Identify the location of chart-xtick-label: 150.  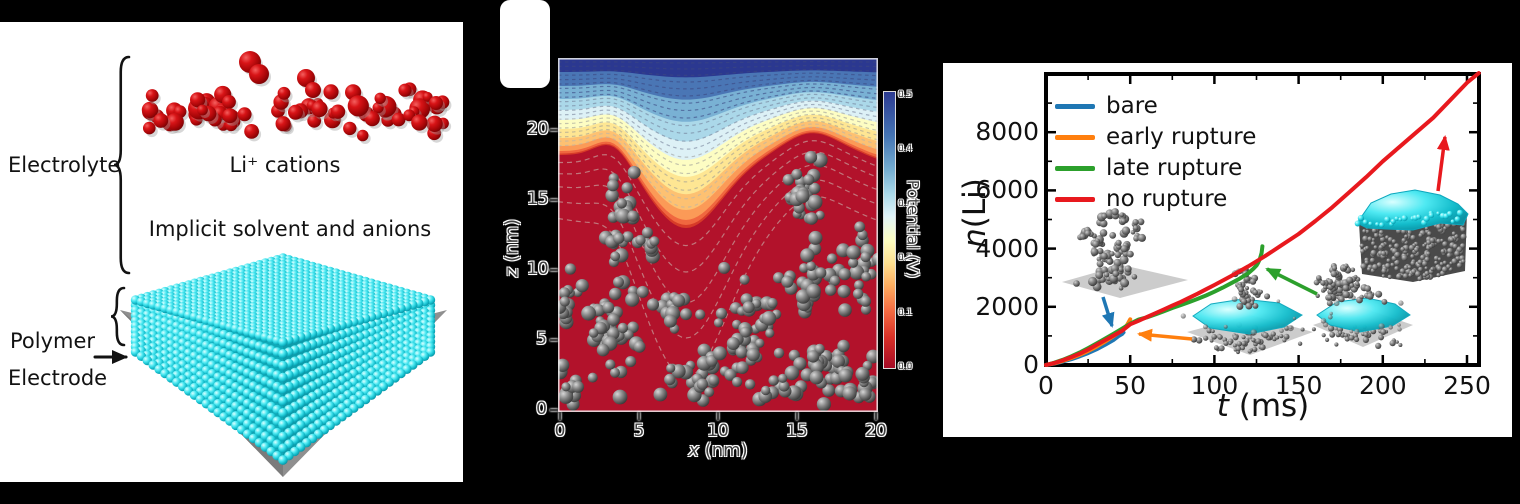
(1298, 385).